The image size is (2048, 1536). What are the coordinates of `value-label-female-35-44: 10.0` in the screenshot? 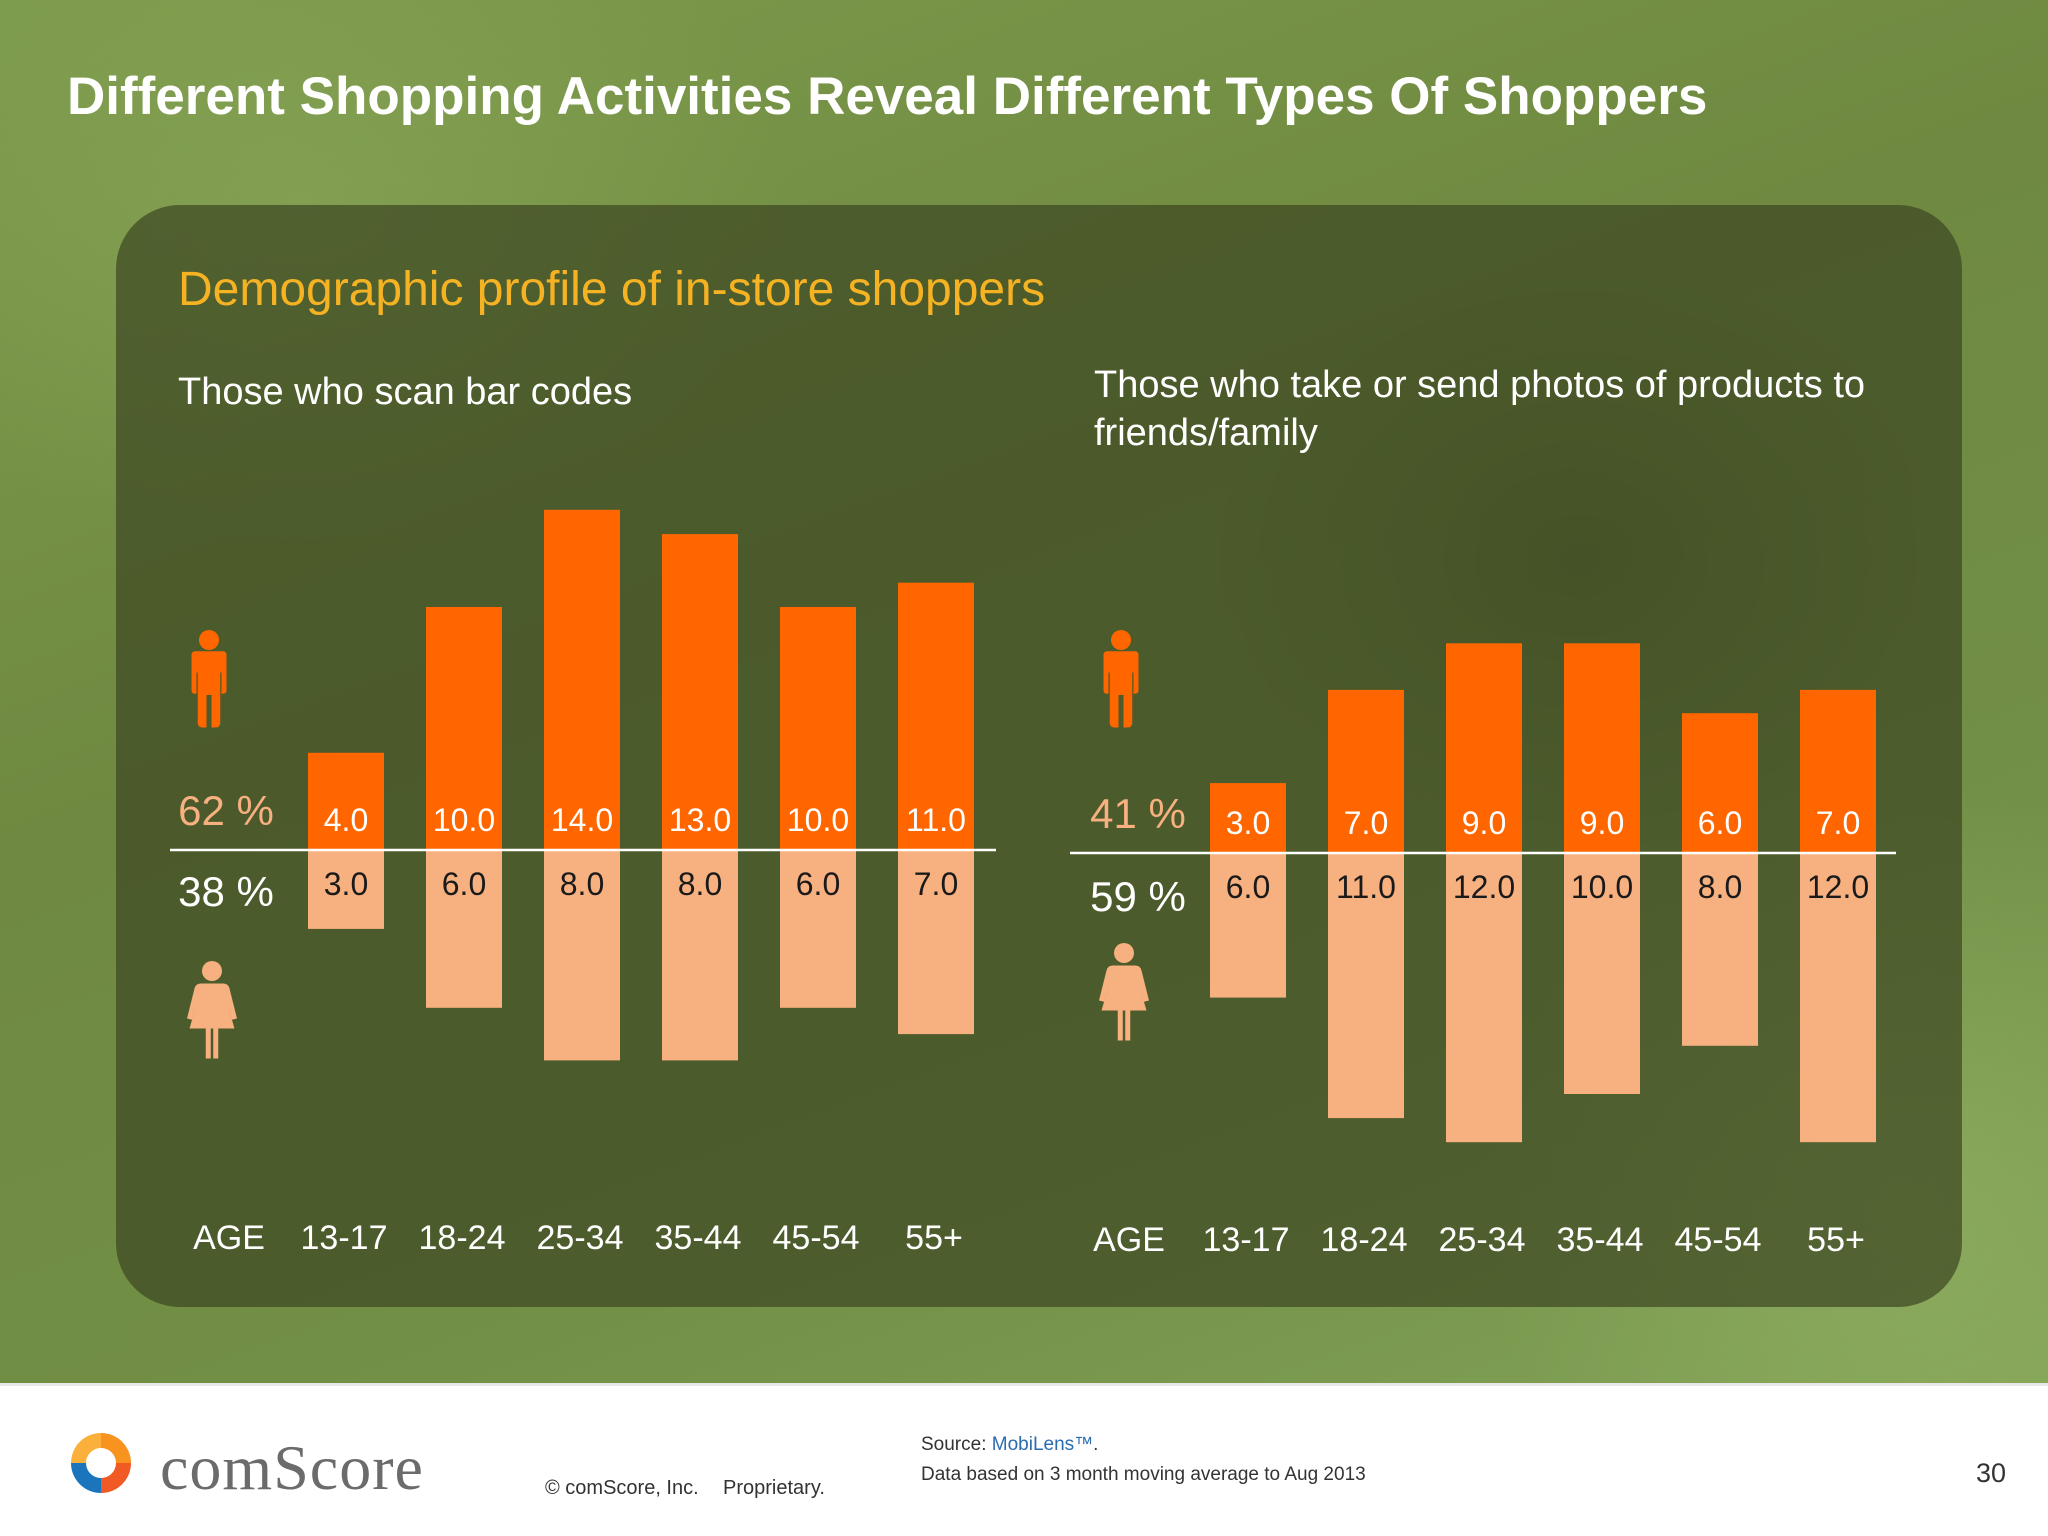 It's located at (1602, 887).